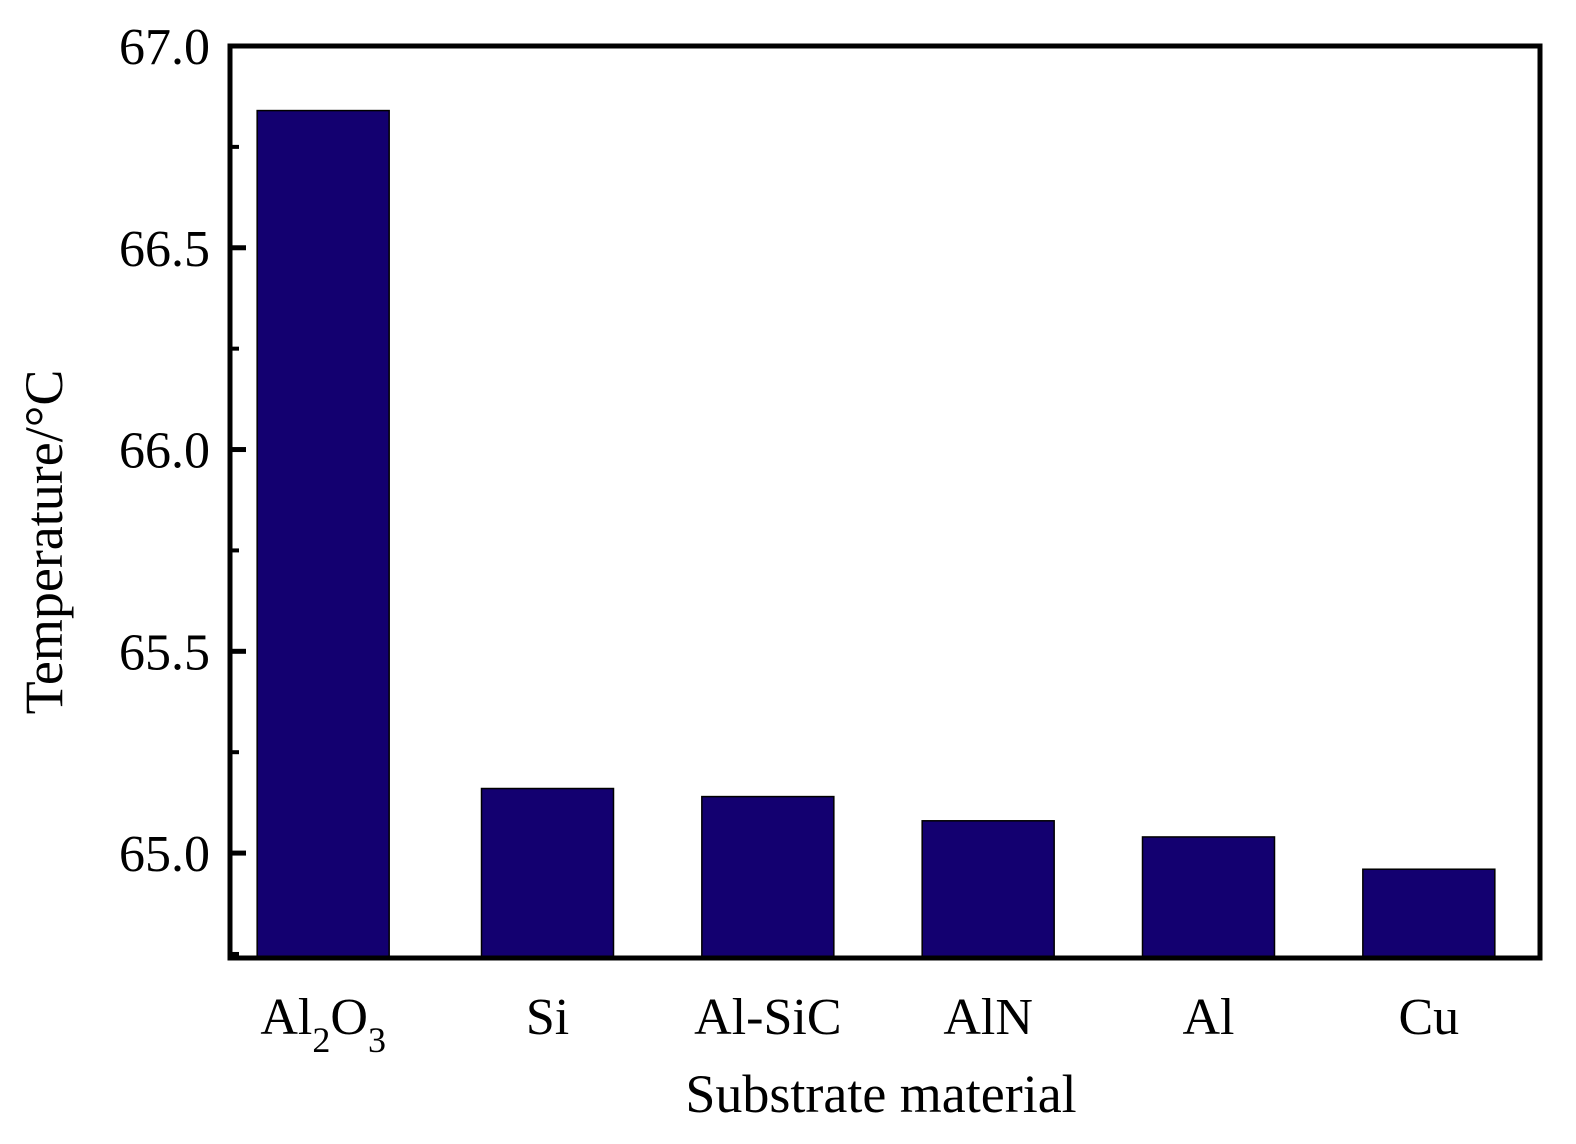 This screenshot has height=1144, width=1576. I want to click on bar-aln, so click(988, 889).